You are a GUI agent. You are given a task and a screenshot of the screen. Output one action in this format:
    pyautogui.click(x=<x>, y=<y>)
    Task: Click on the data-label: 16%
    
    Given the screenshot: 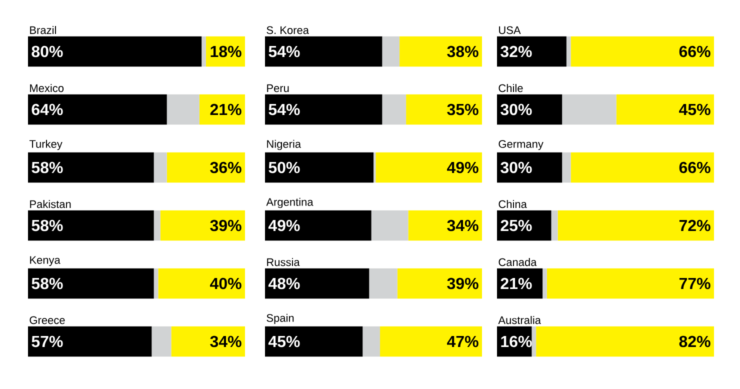 What is the action you would take?
    pyautogui.click(x=516, y=342)
    